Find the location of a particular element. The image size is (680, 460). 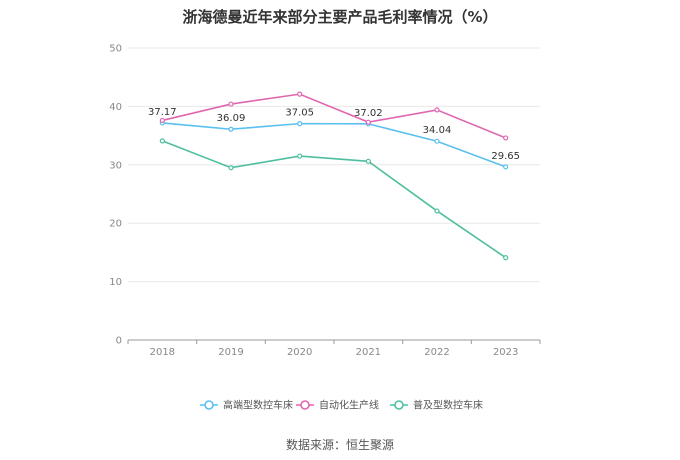

chart-title: 浙海德曼近年来部分主要产品毛利率情况（%） is located at coordinates (340, 17).